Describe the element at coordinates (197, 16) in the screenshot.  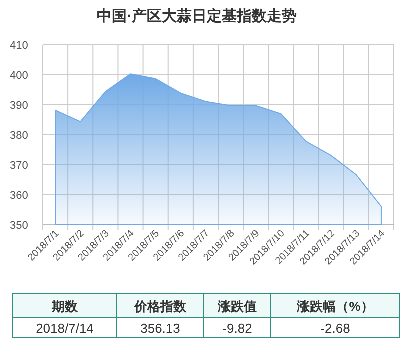
I see `chart-title: 中国·产区大蒜日定基指数走势` at that location.